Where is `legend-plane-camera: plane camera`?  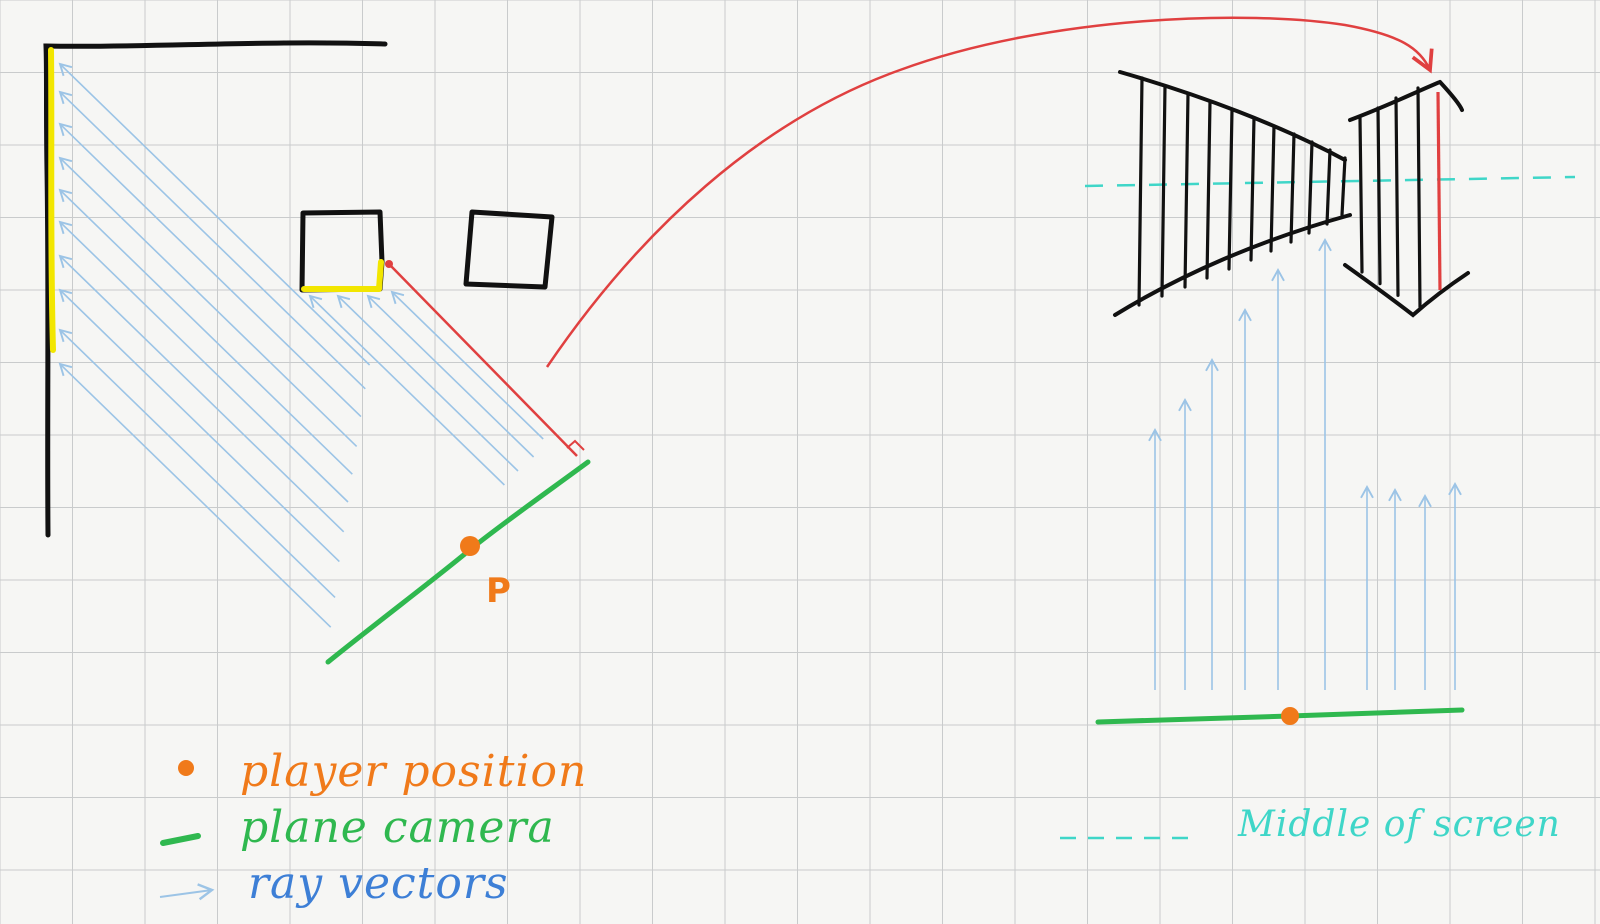 legend-plane-camera: plane camera is located at coordinates (397, 827).